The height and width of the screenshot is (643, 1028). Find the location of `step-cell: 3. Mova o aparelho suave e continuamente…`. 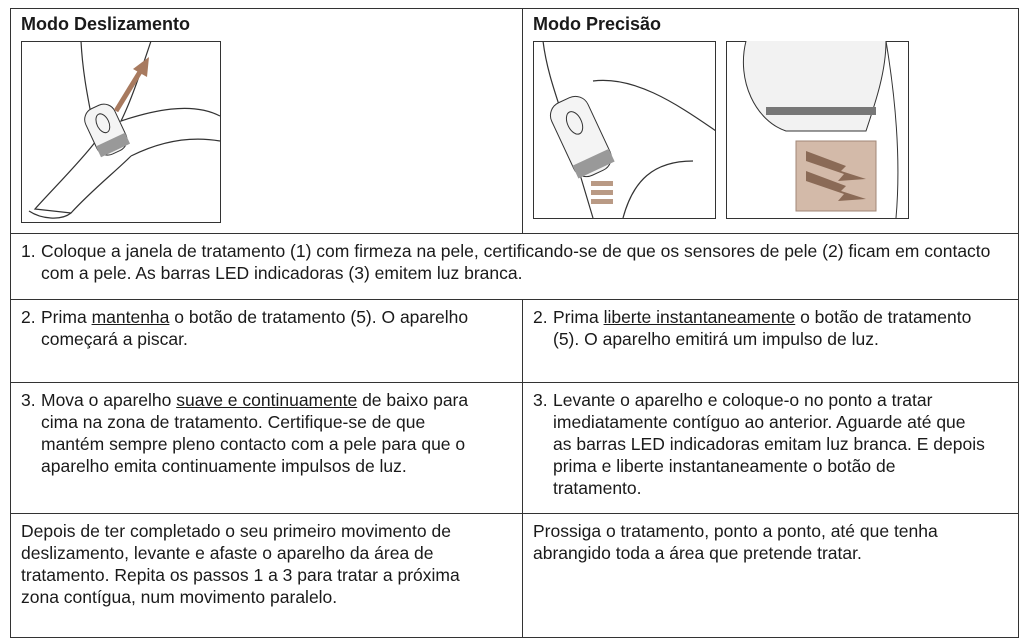

step-cell: 3. Mova o aparelho suave e continuamente… is located at coordinates (266, 448).